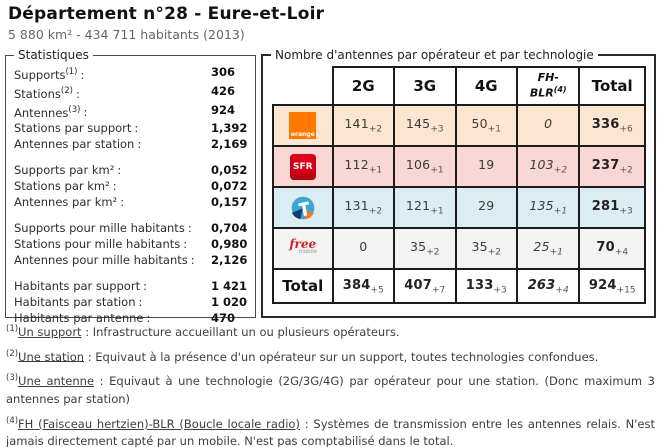 The image size is (660, 447). What do you see at coordinates (363, 248) in the screenshot?
I see `cell-free-2g: 0` at bounding box center [363, 248].